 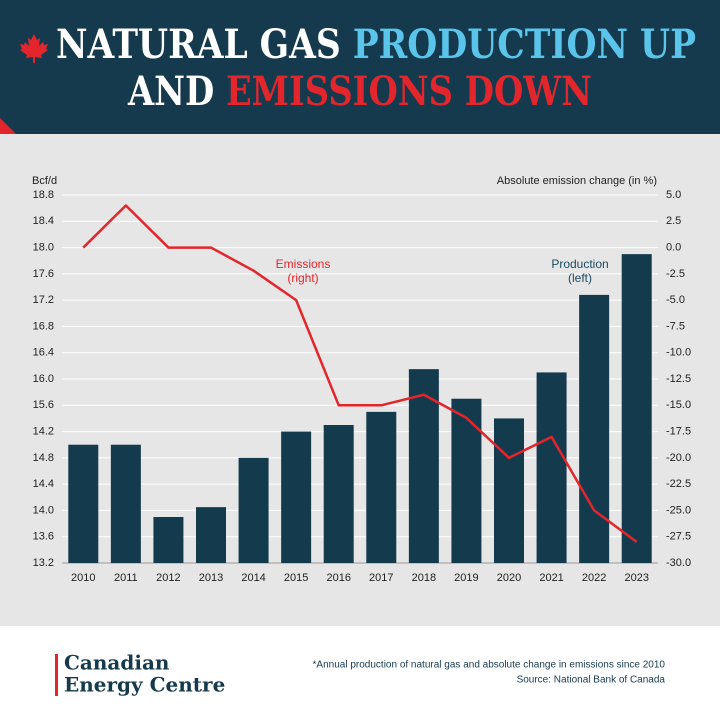 What do you see at coordinates (43, 300) in the screenshot?
I see `y-tick-label: 17.2` at bounding box center [43, 300].